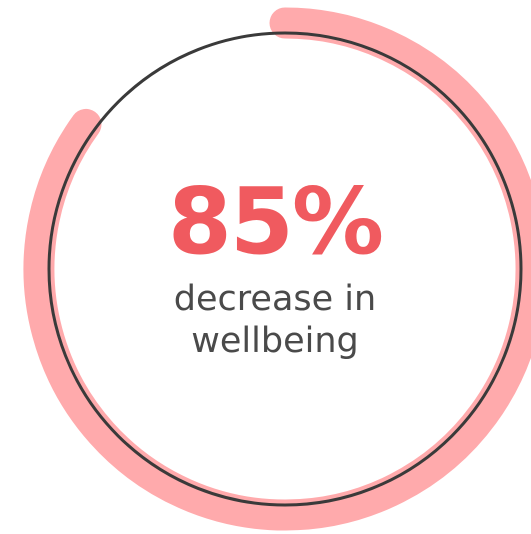  Describe the element at coordinates (275, 221) in the screenshot. I see `stat-value: 85%` at that location.